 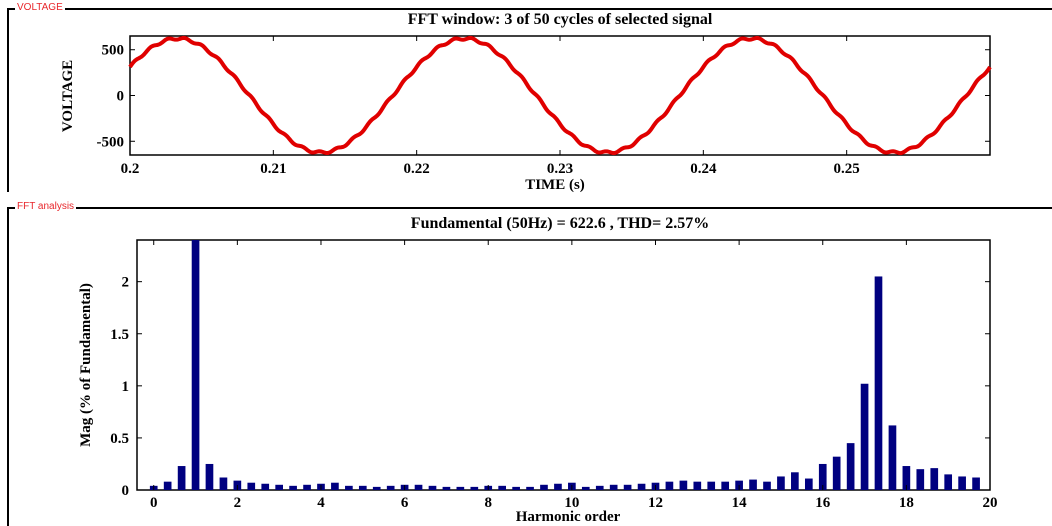 What do you see at coordinates (119, 439) in the screenshot?
I see `fft-y-tick-label: 0.5` at bounding box center [119, 439].